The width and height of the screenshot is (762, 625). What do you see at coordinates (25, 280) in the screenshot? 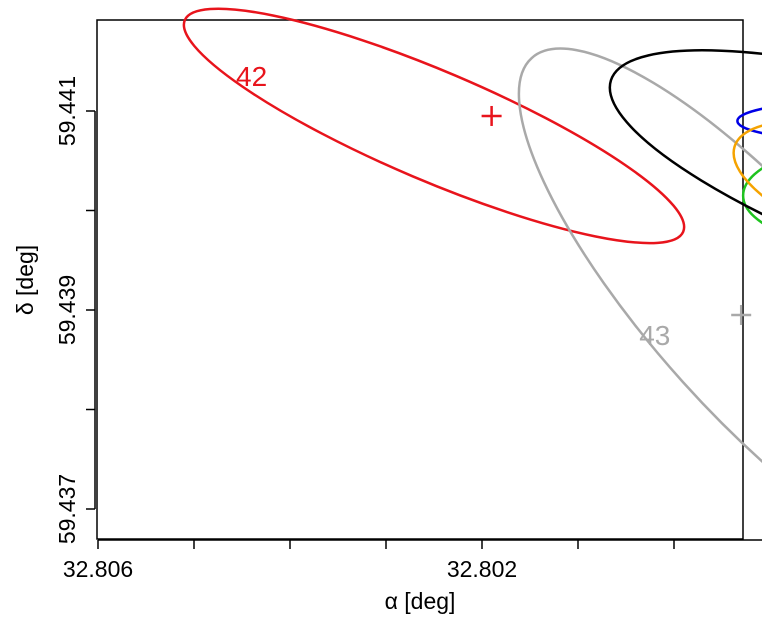
I see `y-axis-label: δ [deg]` at bounding box center [25, 280].